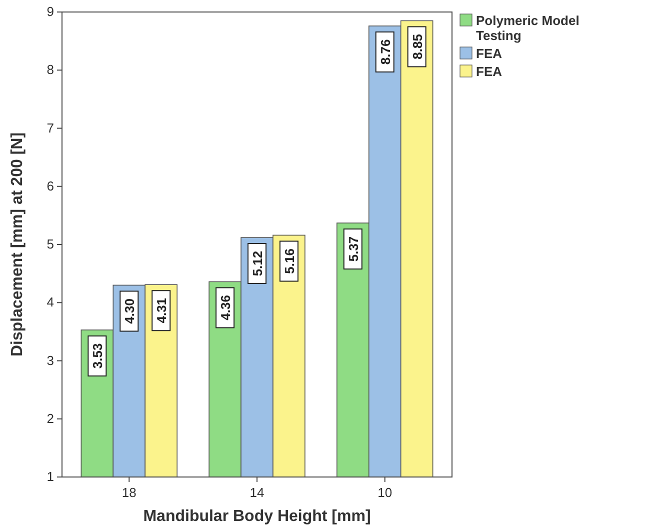 Image resolution: width=652 pixels, height=527 pixels. I want to click on y-tick-label: 8, so click(50, 70).